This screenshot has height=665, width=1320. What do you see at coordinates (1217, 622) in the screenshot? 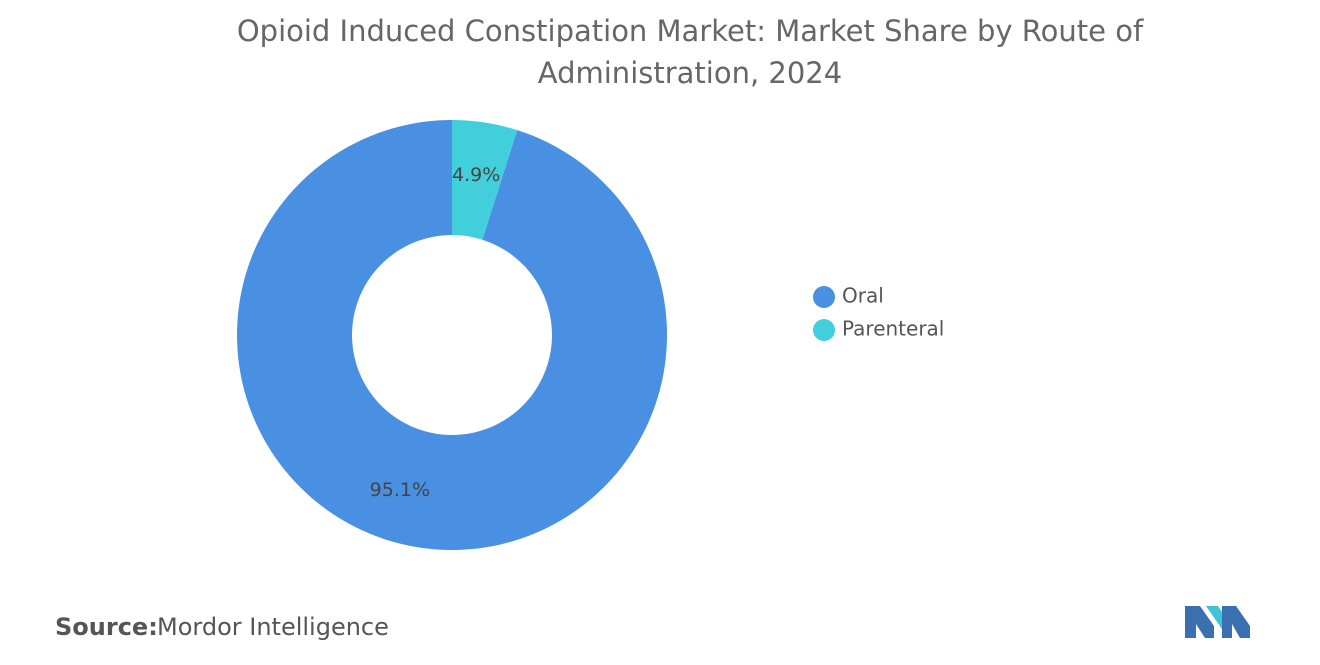
I see `logo` at bounding box center [1217, 622].